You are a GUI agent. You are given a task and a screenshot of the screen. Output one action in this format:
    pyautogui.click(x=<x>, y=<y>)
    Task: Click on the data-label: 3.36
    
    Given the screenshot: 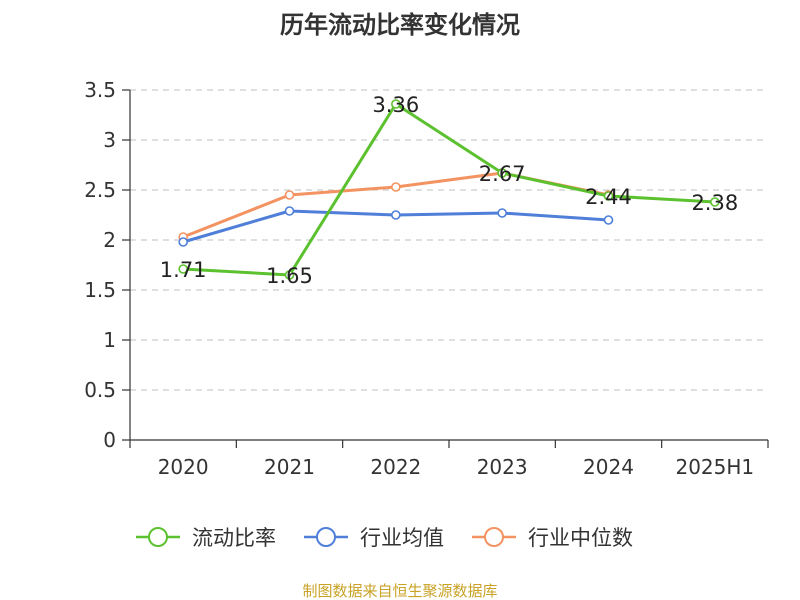 What is the action you would take?
    pyautogui.click(x=395, y=105)
    